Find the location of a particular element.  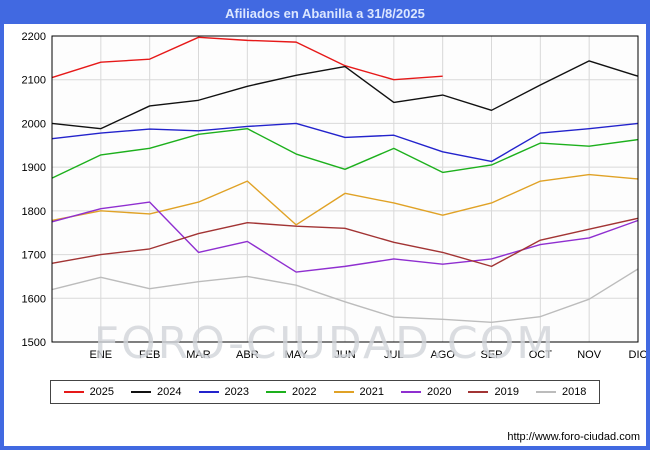

legend-item-2019: 2019 is located at coordinates (493, 392).